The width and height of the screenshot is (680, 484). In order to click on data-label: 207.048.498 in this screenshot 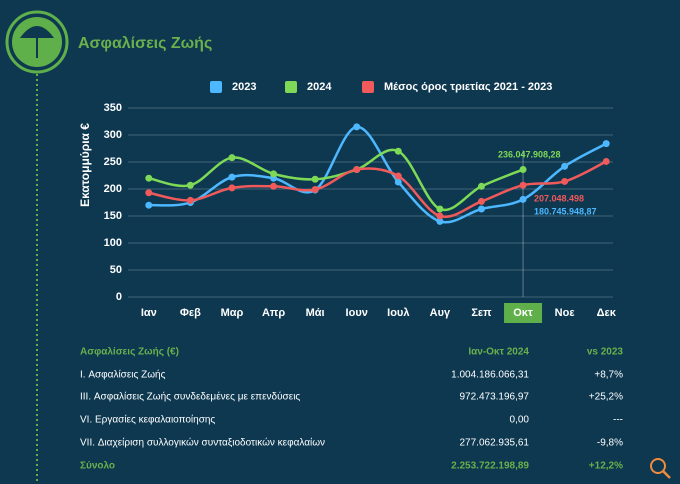, I will do `click(559, 198)`.